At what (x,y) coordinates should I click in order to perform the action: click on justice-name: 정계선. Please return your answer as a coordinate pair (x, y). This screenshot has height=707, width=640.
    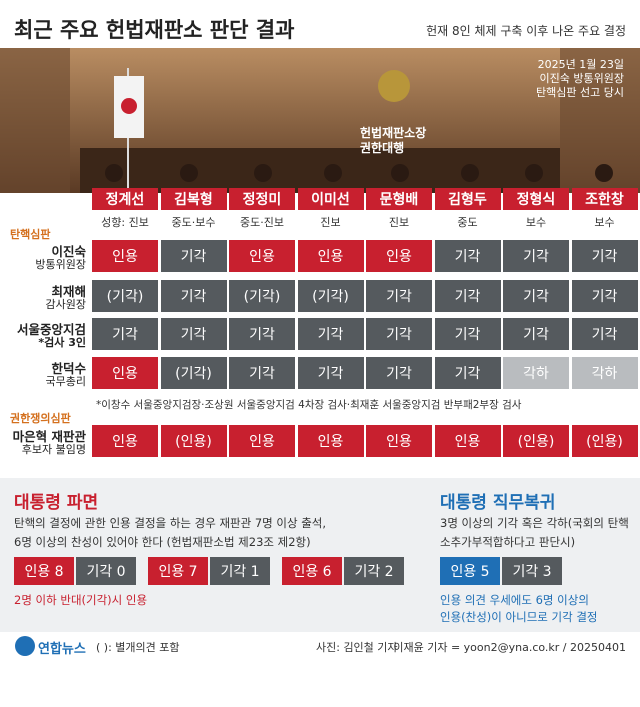
    Looking at the image, I should click on (125, 199).